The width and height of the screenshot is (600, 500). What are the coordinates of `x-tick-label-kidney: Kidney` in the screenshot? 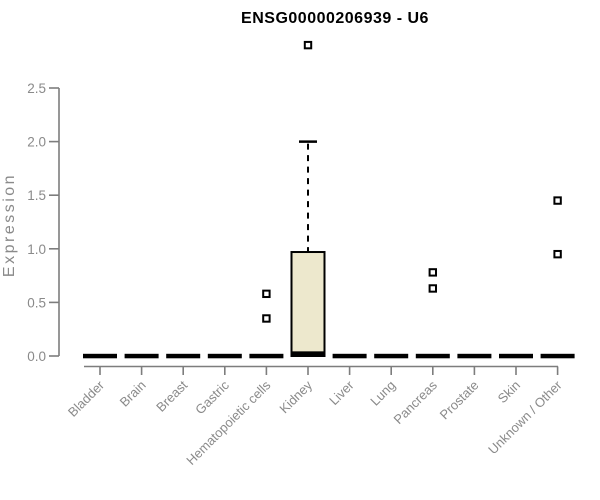 It's located at (295, 396).